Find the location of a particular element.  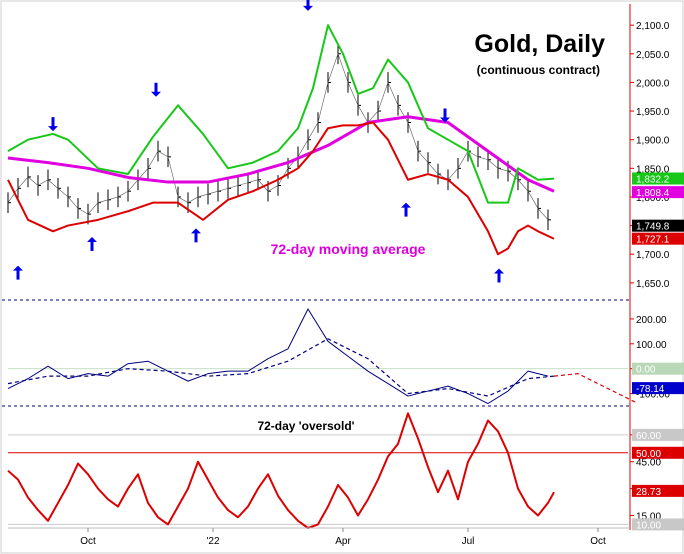

value-label-text: 50.00 is located at coordinates (648, 454).